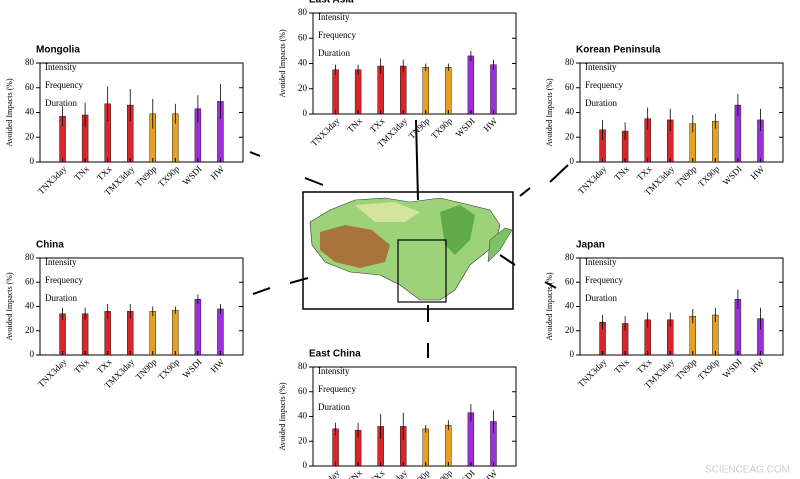 Image resolution: width=800 pixels, height=479 pixels. What do you see at coordinates (331, 3) in the screenshot?
I see `chart-title: East Asia` at bounding box center [331, 3].